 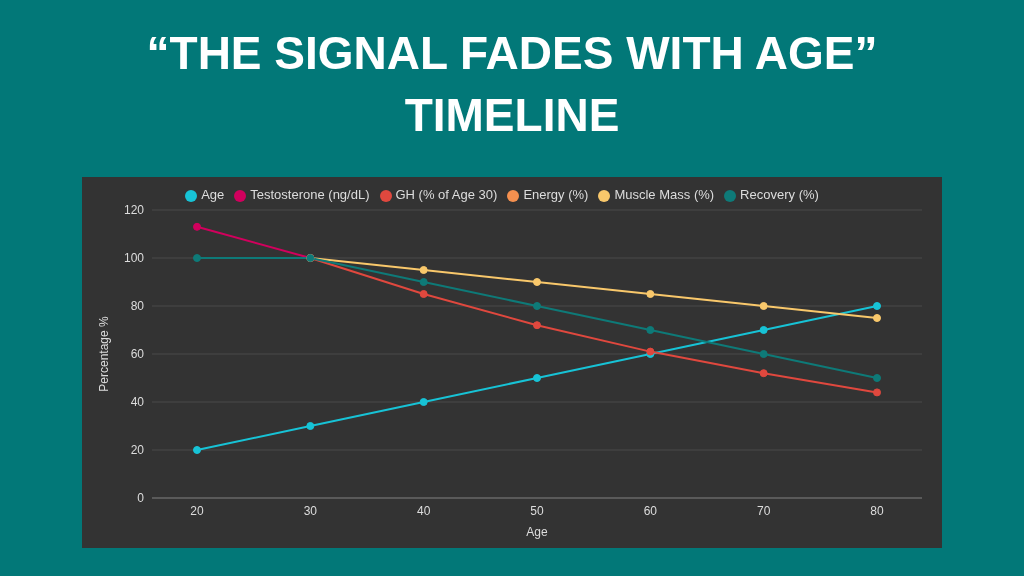 I want to click on legend-label: Testosterone (ng/dL), so click(x=310, y=194).